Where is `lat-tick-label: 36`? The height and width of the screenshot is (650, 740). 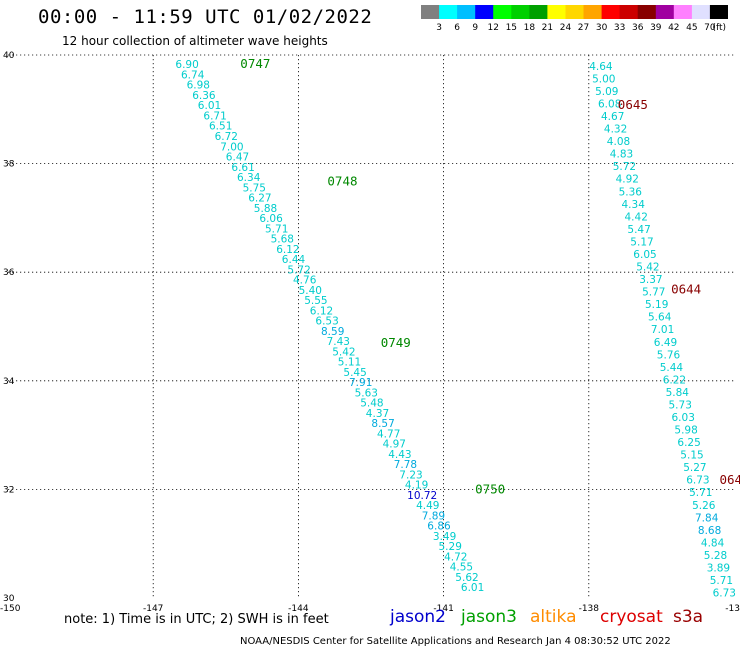
lat-tick-label: 36 is located at coordinates (9, 273).